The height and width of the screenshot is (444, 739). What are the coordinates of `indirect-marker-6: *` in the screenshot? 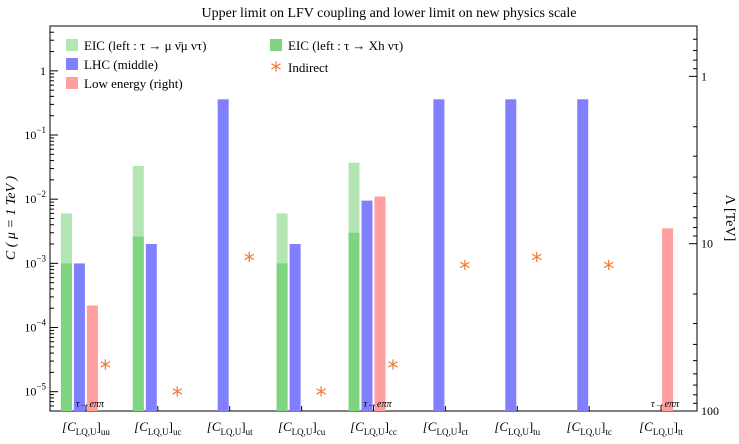 It's located at (536, 261).